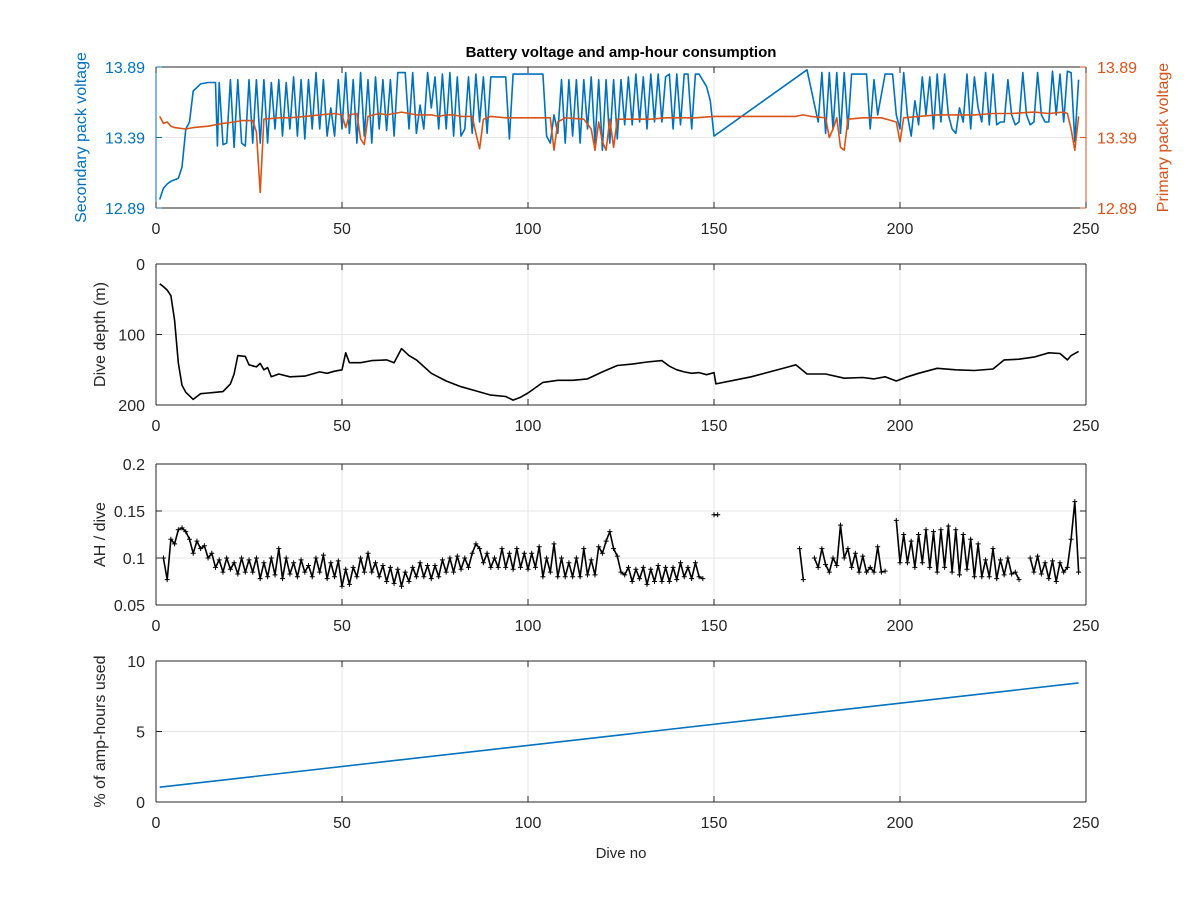  What do you see at coordinates (621, 52) in the screenshot?
I see `chart-title: Battery voltage and amp-hour consumption` at bounding box center [621, 52].